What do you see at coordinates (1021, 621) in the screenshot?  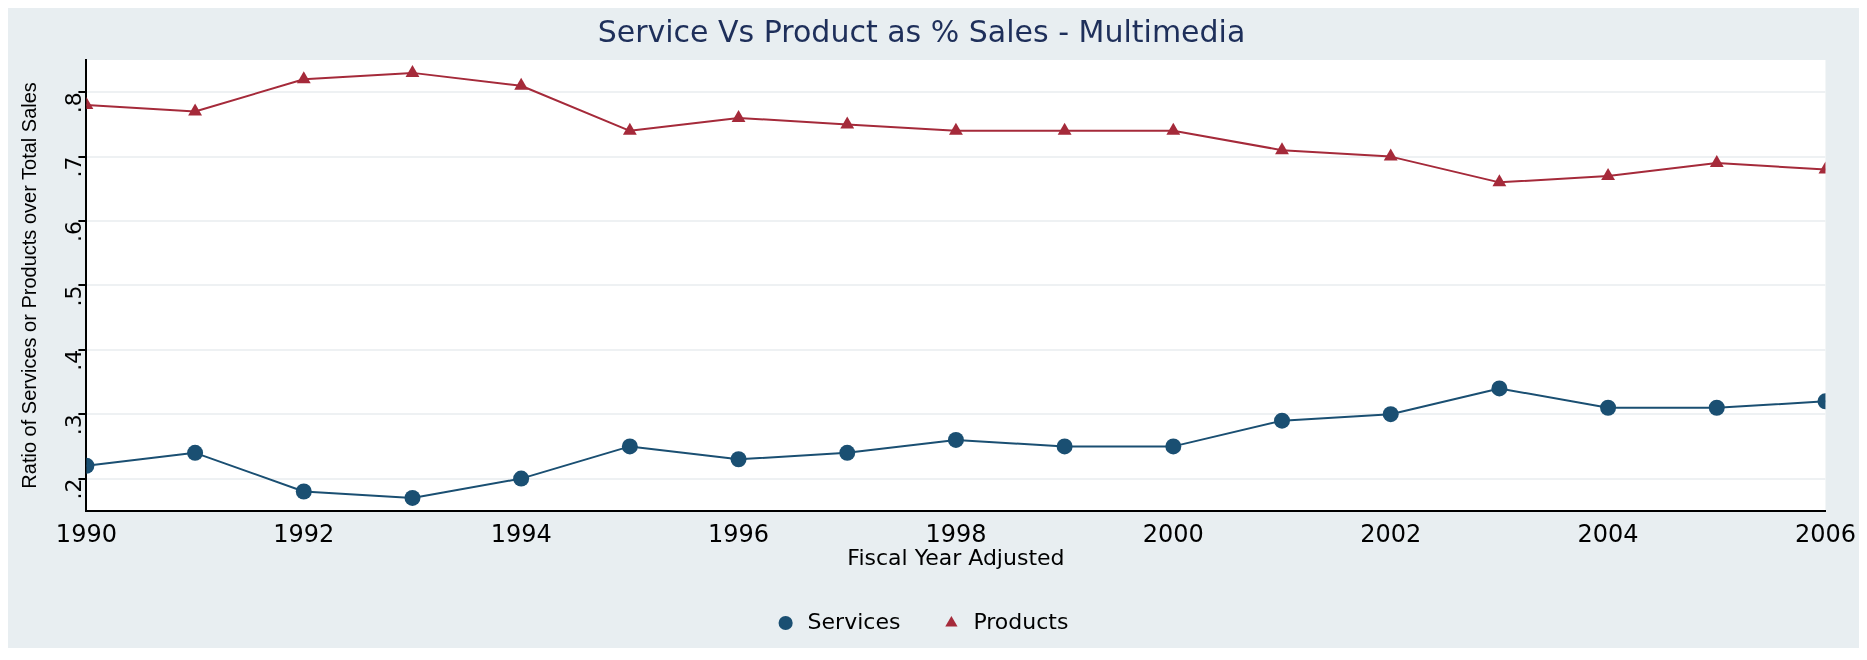 I see `legend-label: Products` at bounding box center [1021, 621].